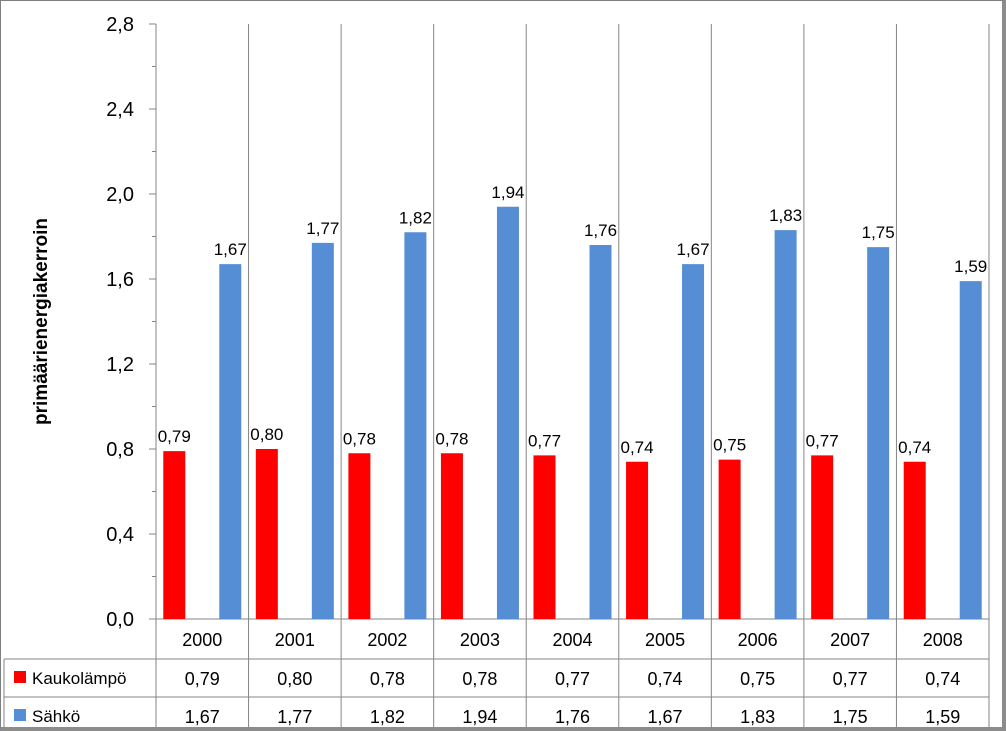 The image size is (1006, 731). I want to click on table-cell: 0,80, so click(294, 679).